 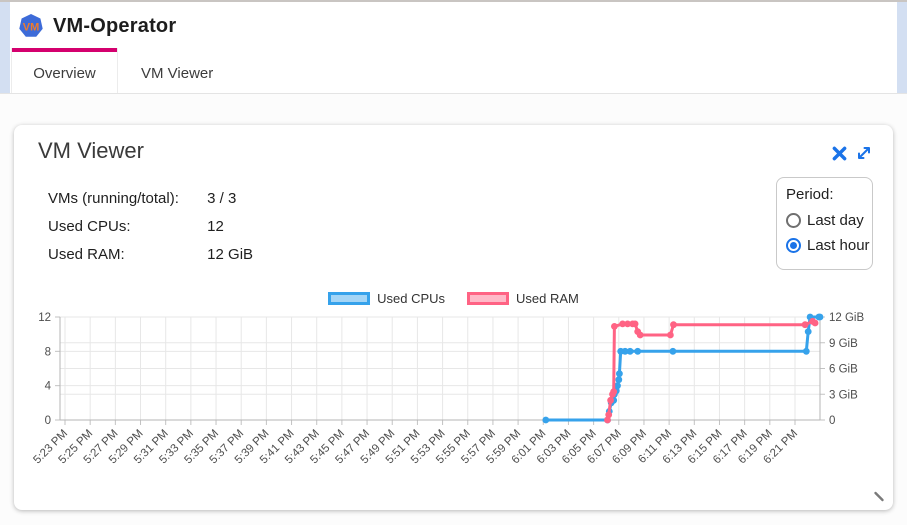 What do you see at coordinates (843, 395) in the screenshot?
I see `svg-text: 3 GiB` at bounding box center [843, 395].